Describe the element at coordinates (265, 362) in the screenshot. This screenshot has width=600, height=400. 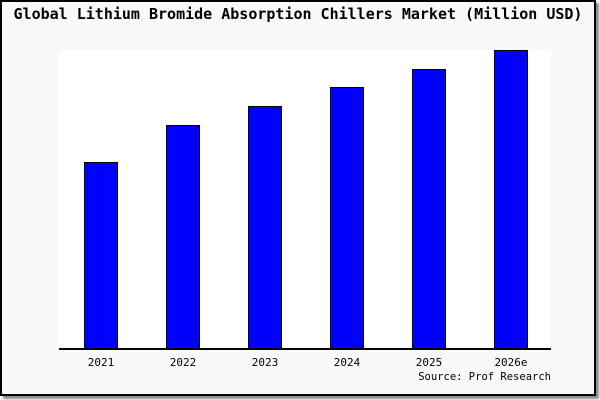
I see `x-tick-label-2023: 2023` at that location.